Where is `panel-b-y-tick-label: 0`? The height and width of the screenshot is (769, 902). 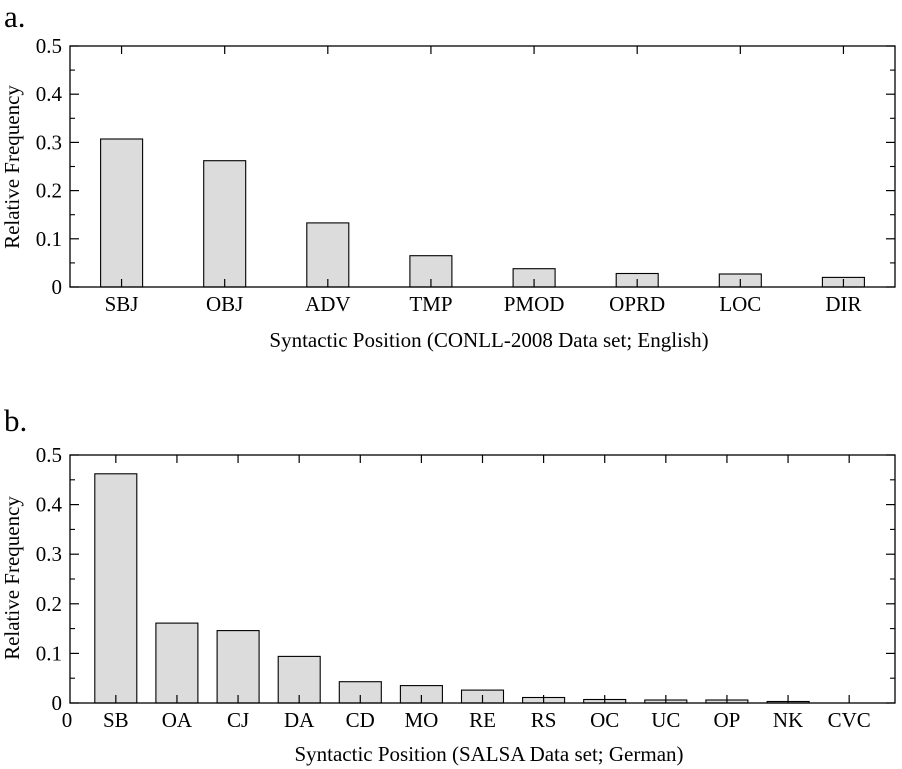
panel-b-y-tick-label: 0 is located at coordinates (57, 703).